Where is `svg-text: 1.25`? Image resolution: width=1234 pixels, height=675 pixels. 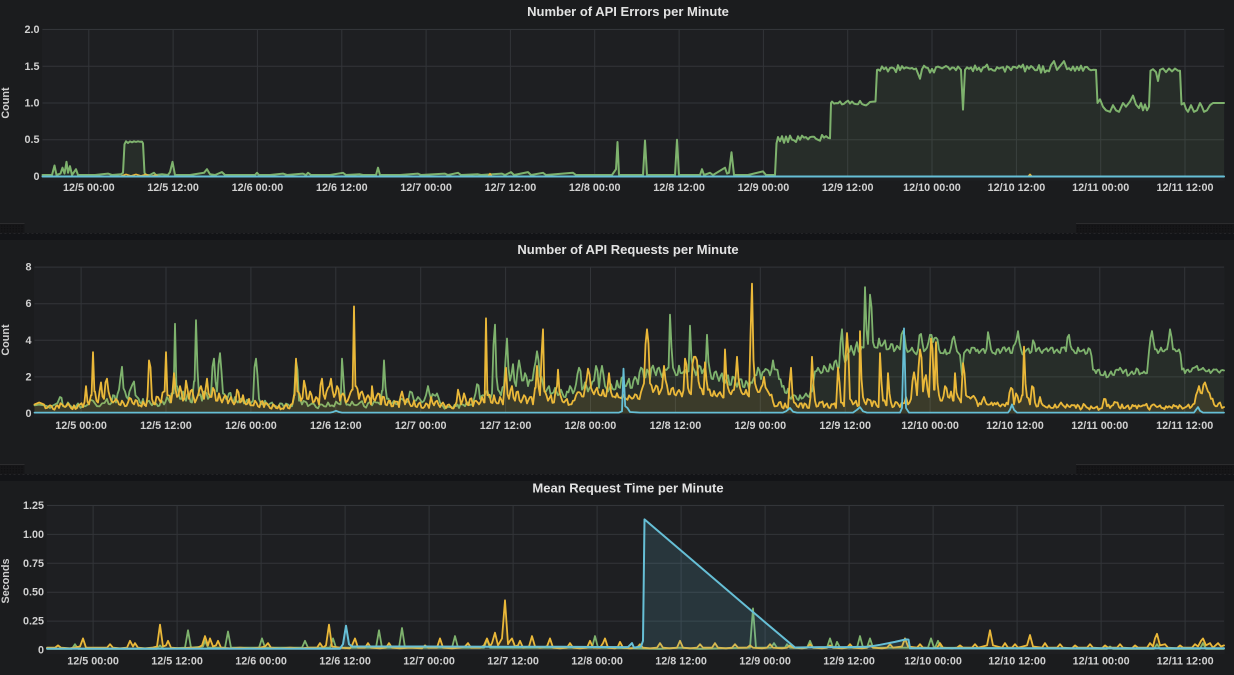
svg-text: 1.25 is located at coordinates (33, 506).